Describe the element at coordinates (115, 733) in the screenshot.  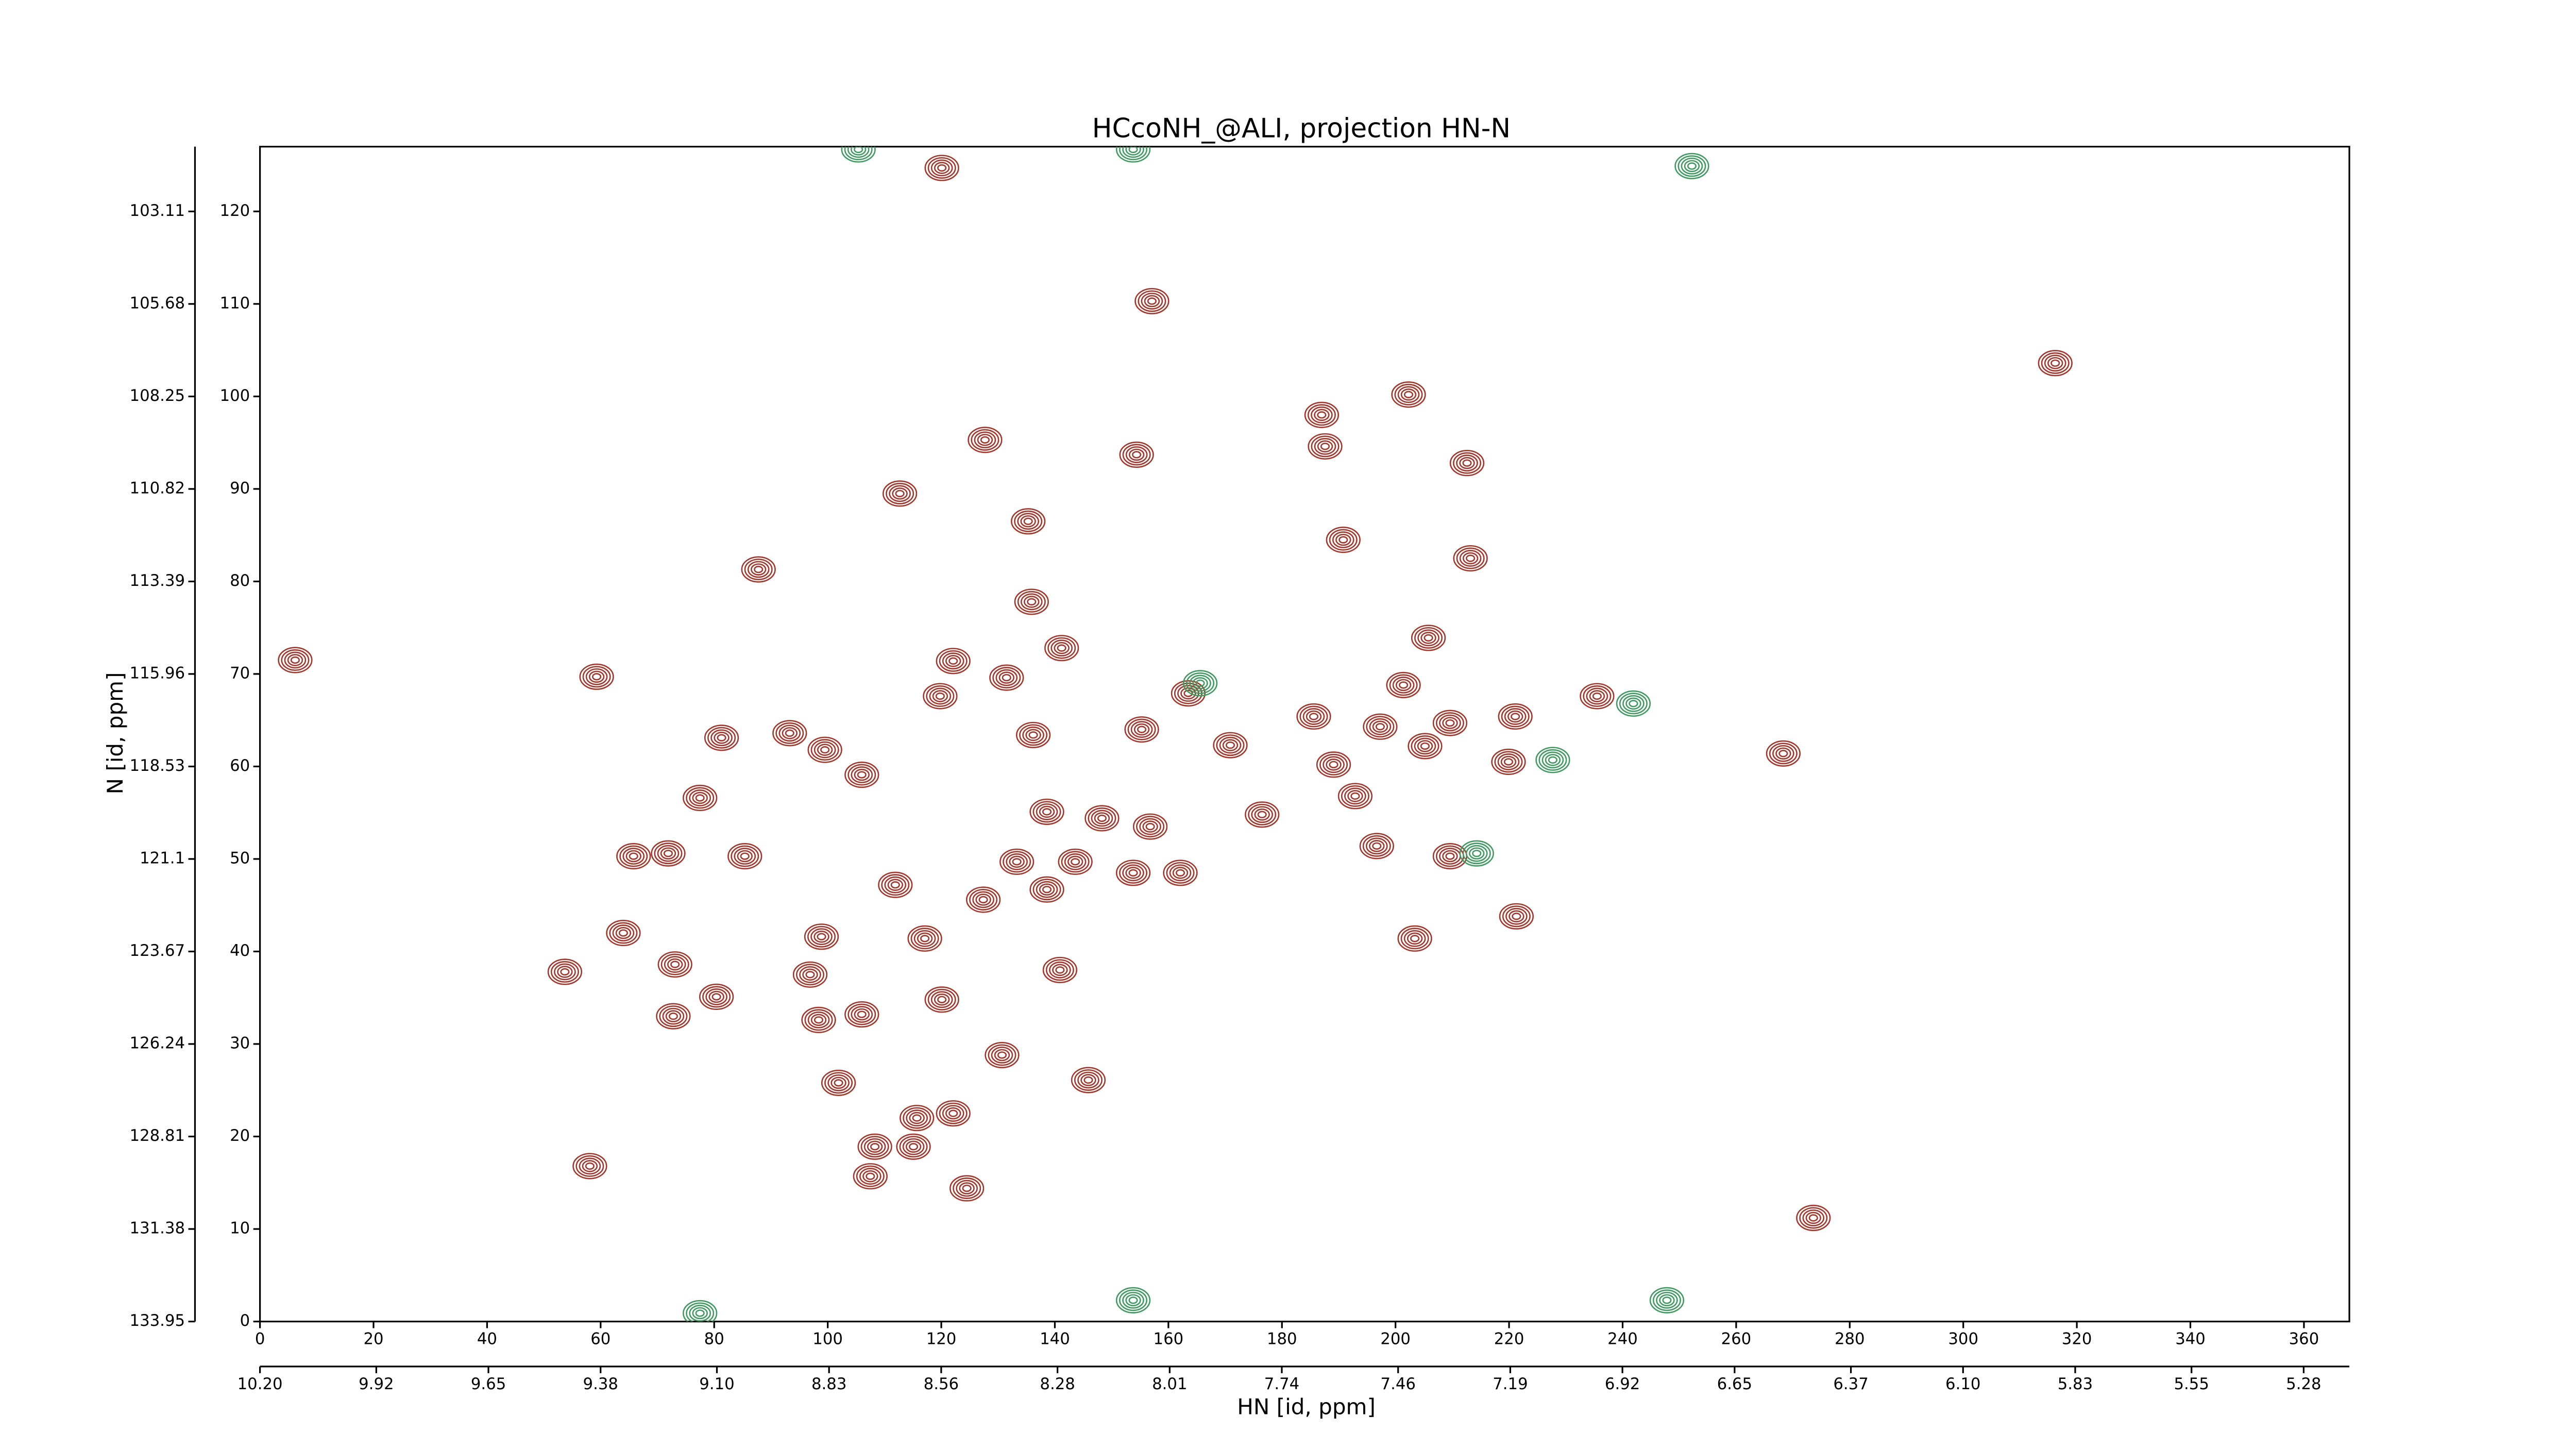
I see `y-axis-label: N [id, ppm]` at that location.